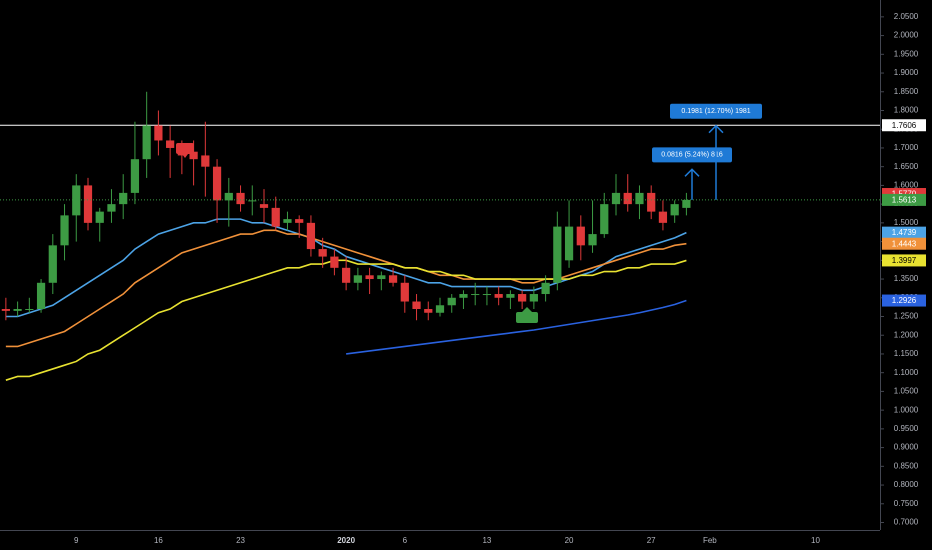 The height and width of the screenshot is (550, 932). I want to click on y-tick-label: 0.9000, so click(906, 447).